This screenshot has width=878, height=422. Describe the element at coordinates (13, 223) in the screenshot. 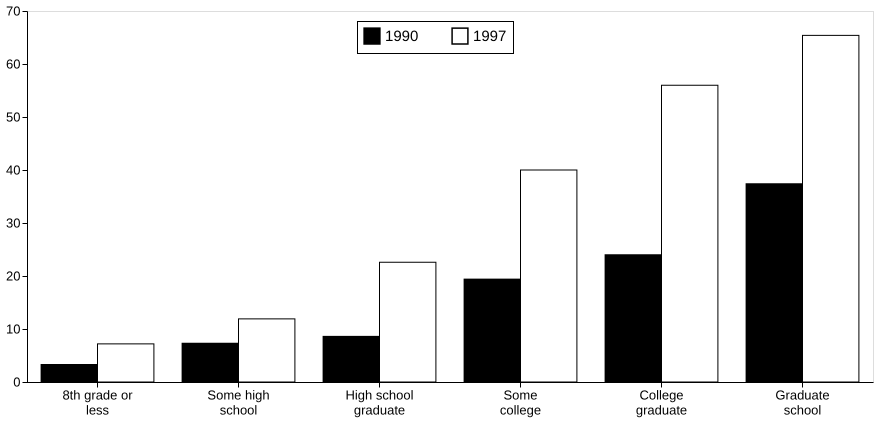

I see `y-tick-label: 30` at that location.